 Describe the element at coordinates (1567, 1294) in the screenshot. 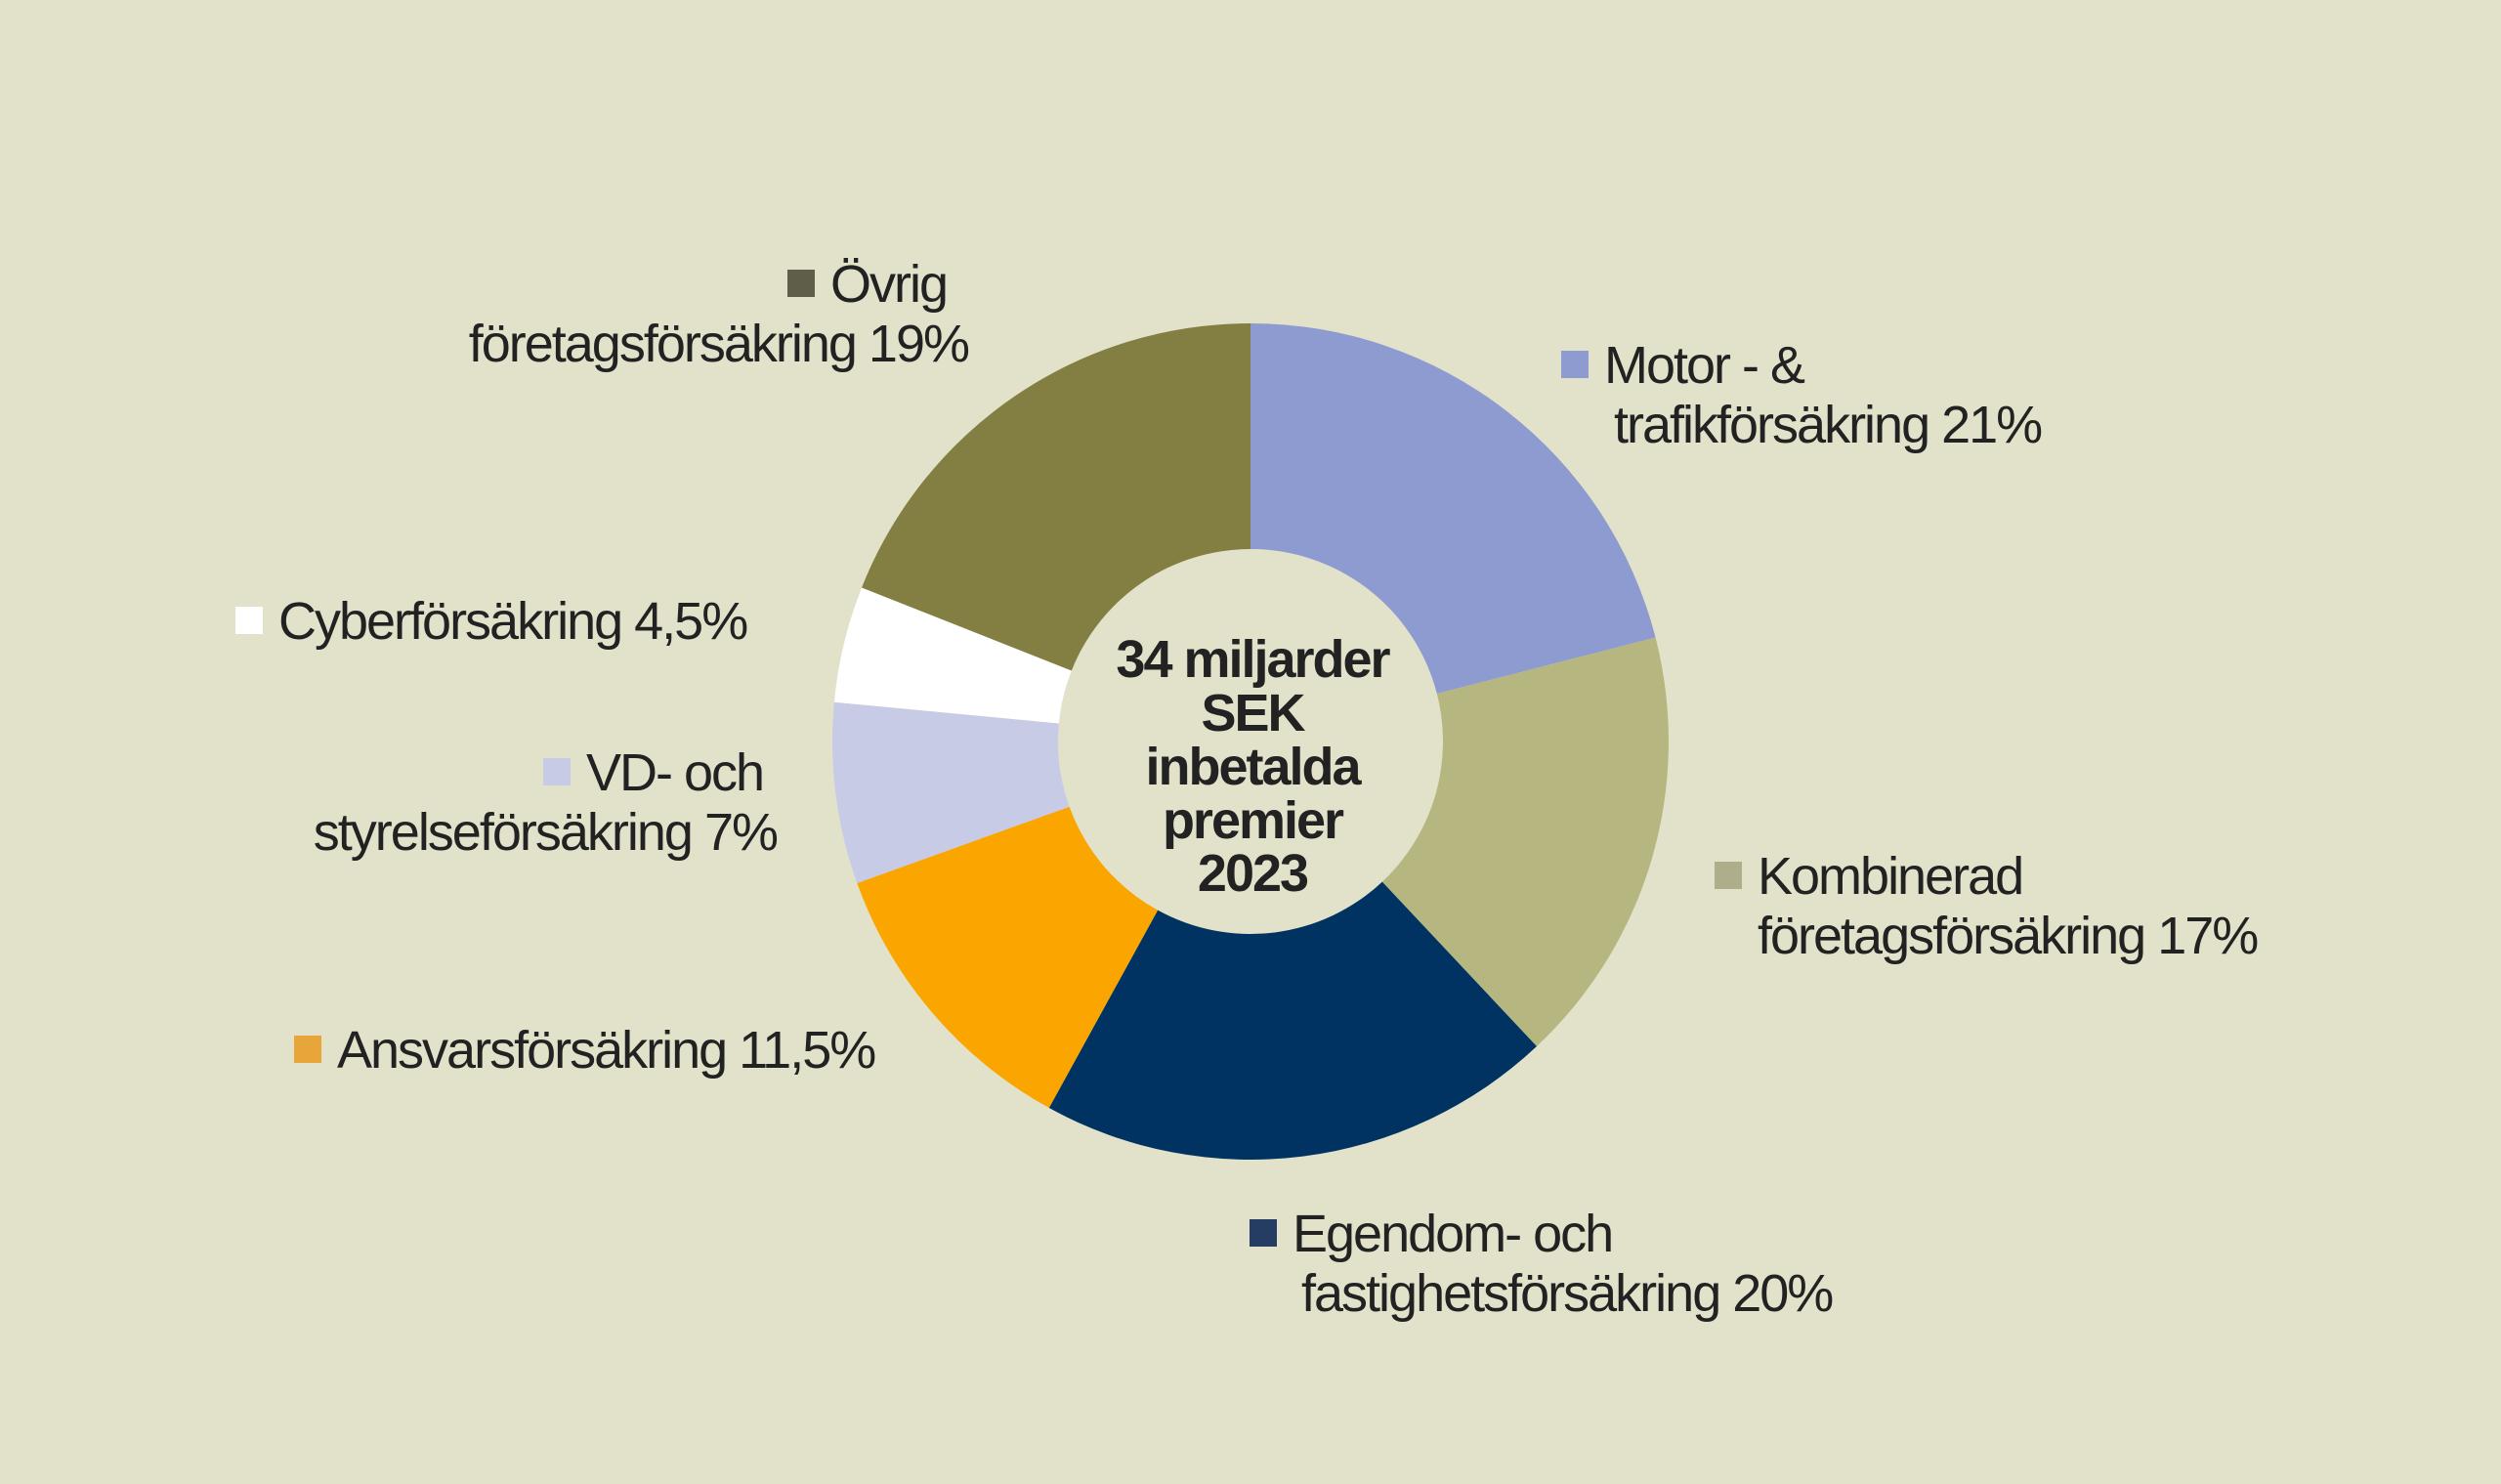

I see `legend-label-egendom-2: fastighetsförsäkring 20%` at that location.